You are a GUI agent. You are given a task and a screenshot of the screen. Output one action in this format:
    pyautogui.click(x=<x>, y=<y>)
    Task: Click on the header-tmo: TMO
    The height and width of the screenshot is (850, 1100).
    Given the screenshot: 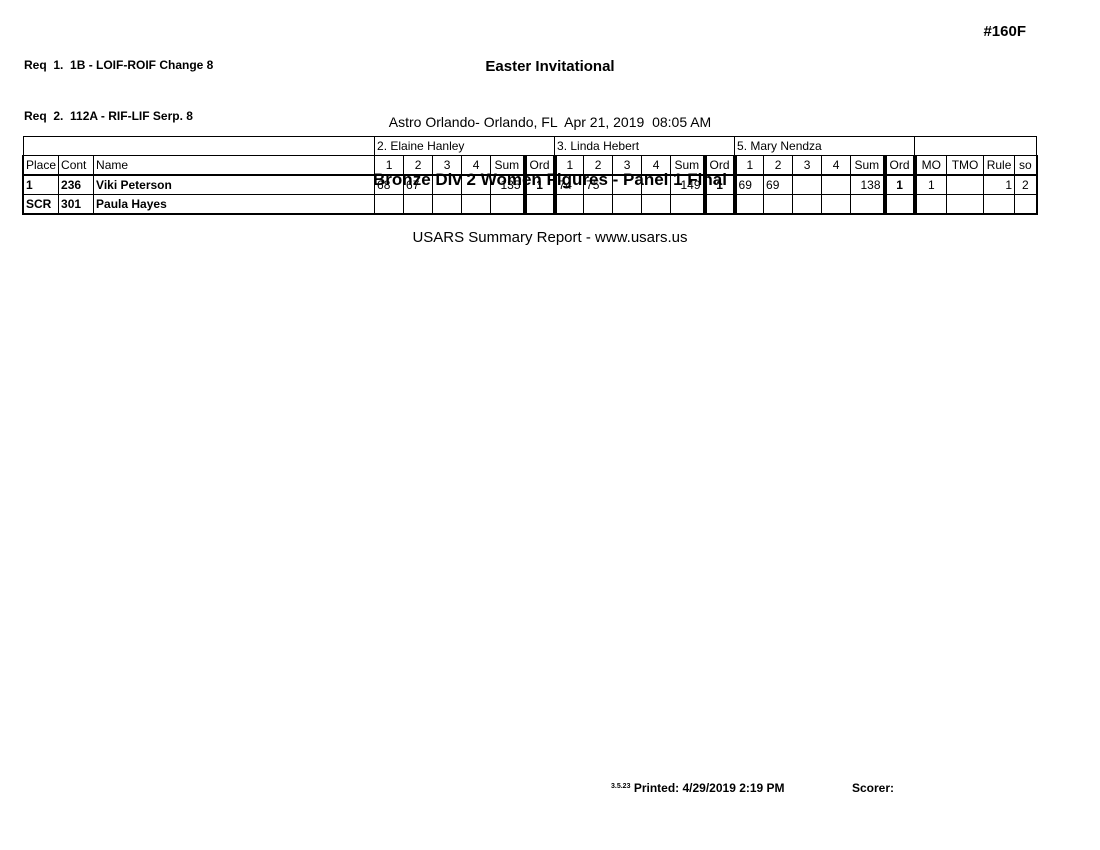 What is the action you would take?
    pyautogui.click(x=965, y=165)
    